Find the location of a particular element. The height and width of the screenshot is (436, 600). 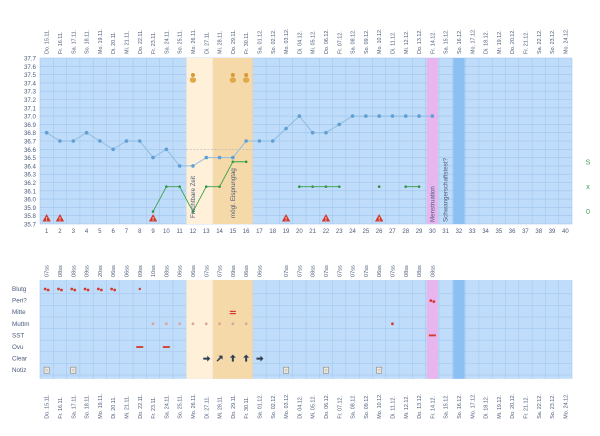

cycle-day-label: 32 is located at coordinates (459, 232).